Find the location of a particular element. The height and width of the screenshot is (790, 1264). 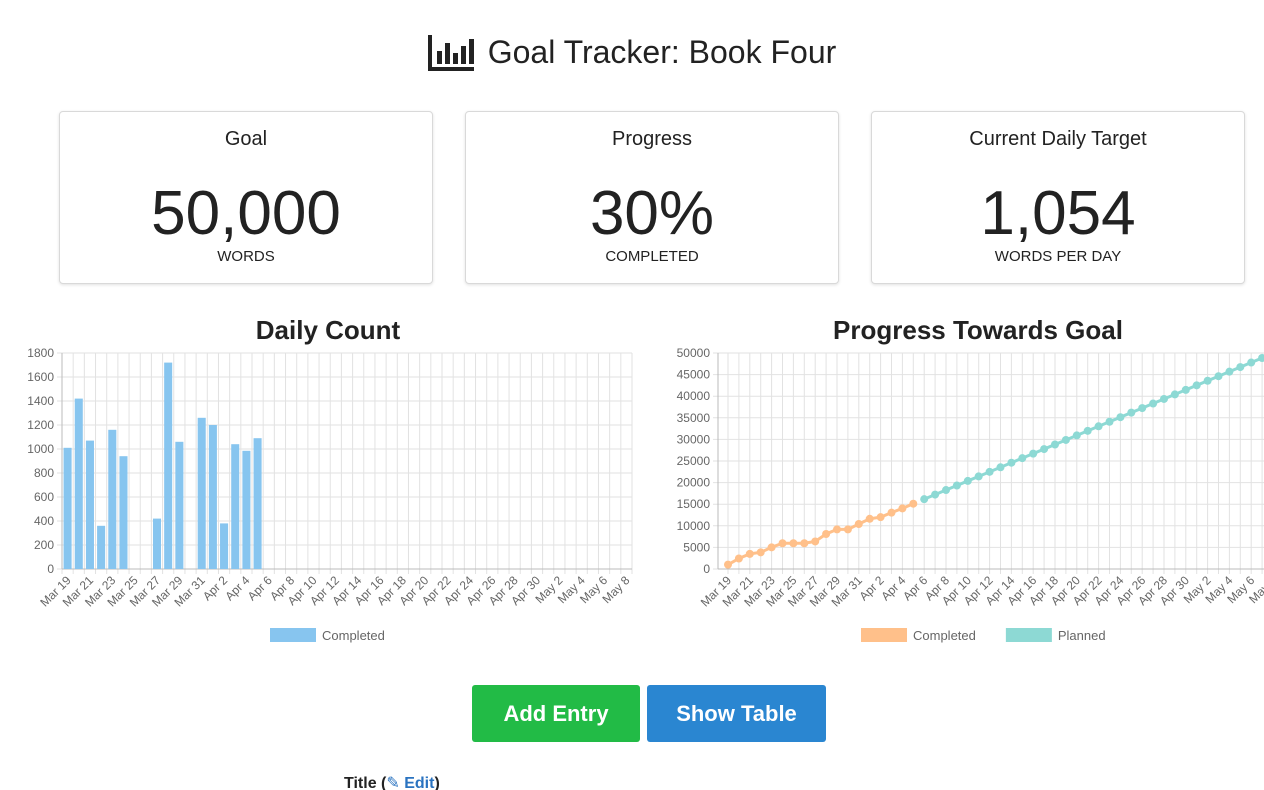

card-value: 30% is located at coordinates (652, 213).